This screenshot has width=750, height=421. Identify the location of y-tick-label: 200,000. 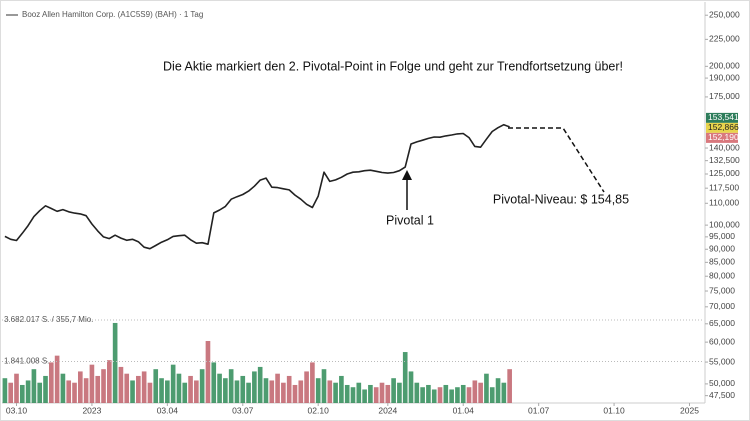
(724, 66).